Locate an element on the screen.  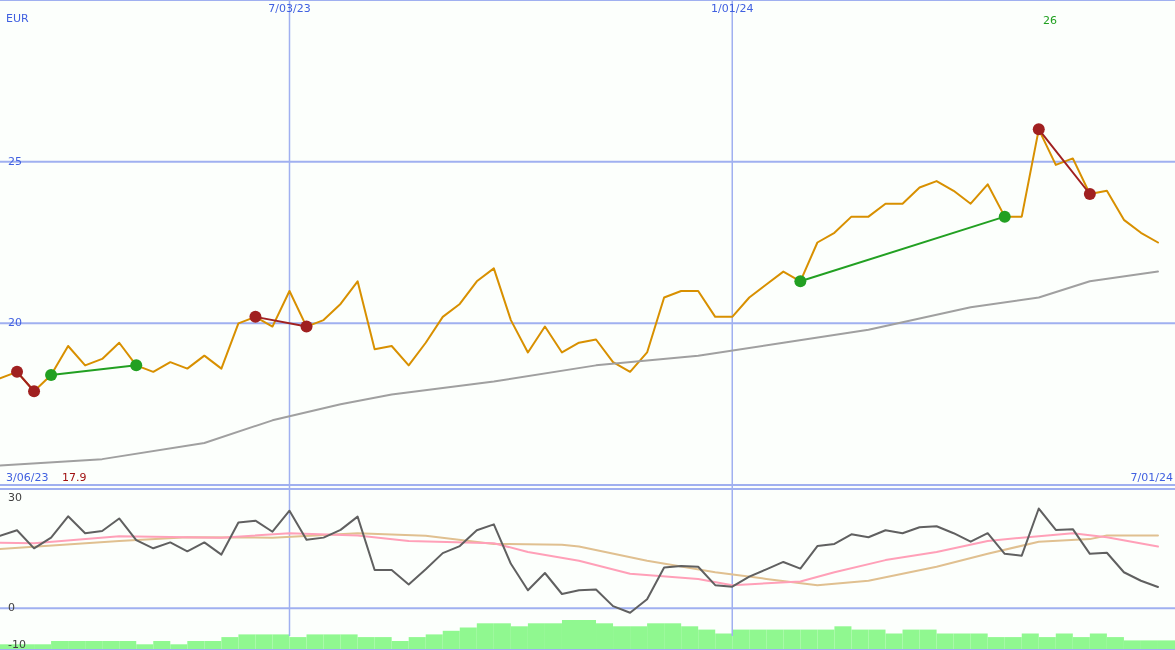
annotation: 7/01/24 is located at coordinates (1151, 477).